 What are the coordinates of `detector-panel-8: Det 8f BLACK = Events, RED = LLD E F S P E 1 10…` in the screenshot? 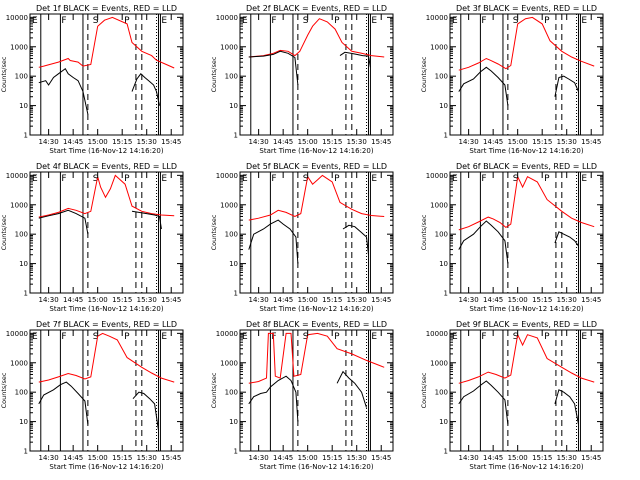 It's located at (302, 395).